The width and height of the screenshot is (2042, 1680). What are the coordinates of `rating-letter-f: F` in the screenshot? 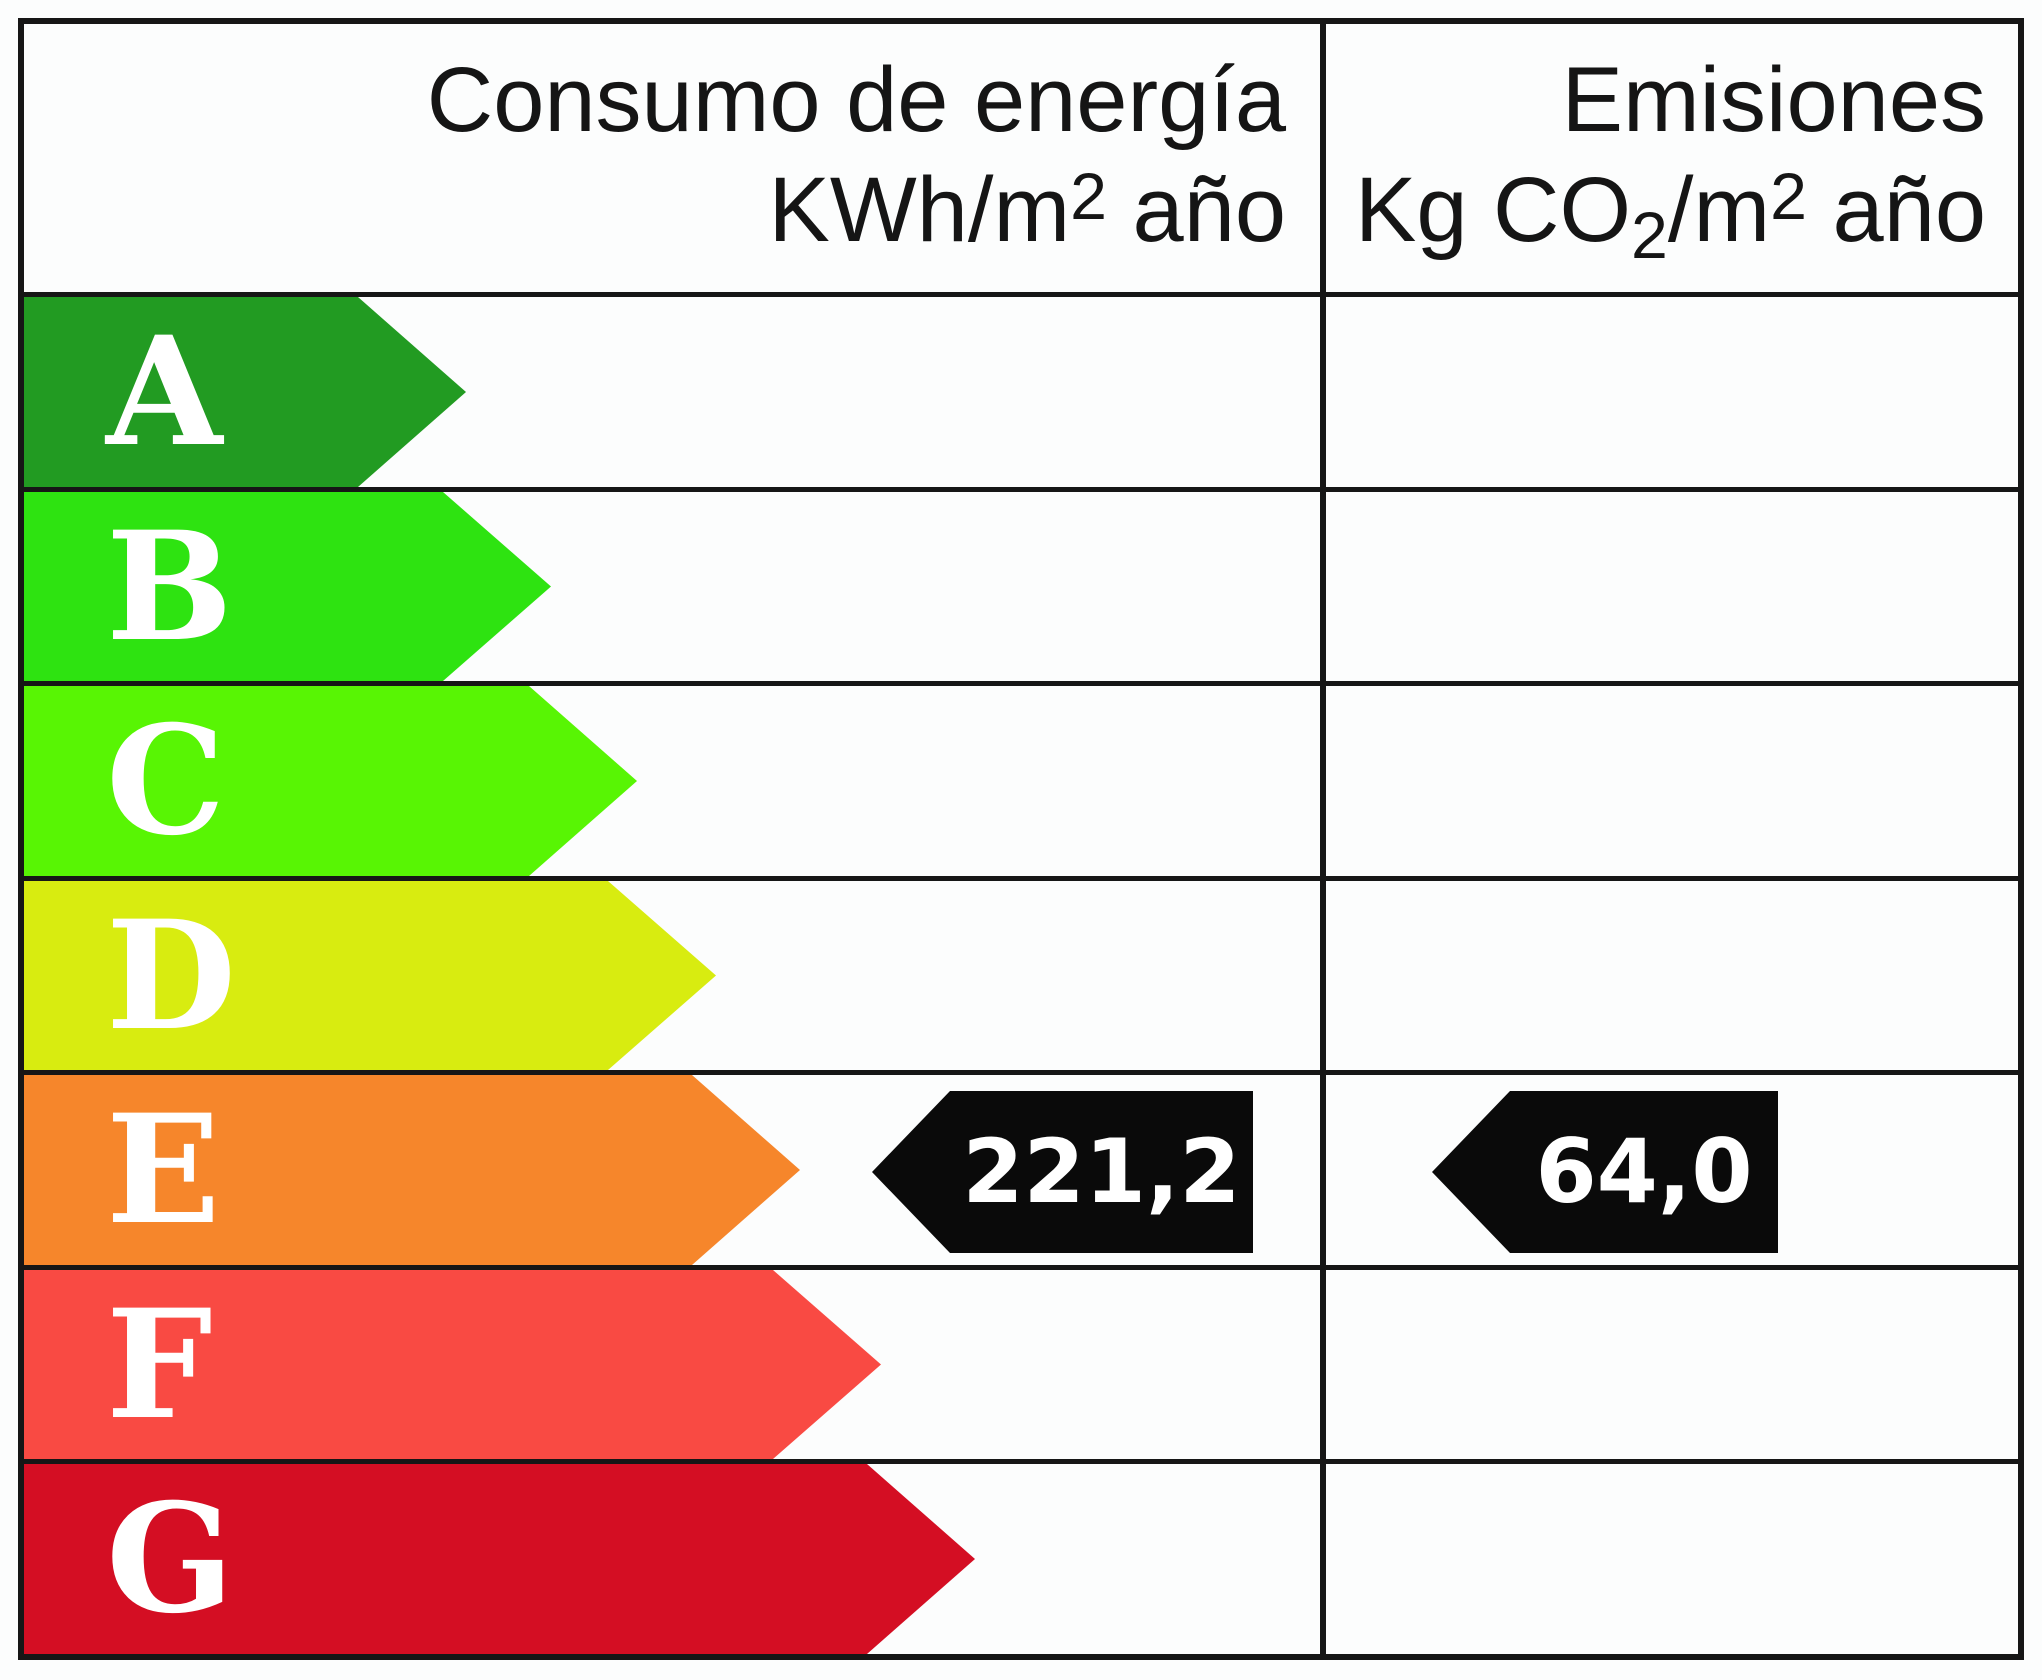 It's located at (159, 1364).